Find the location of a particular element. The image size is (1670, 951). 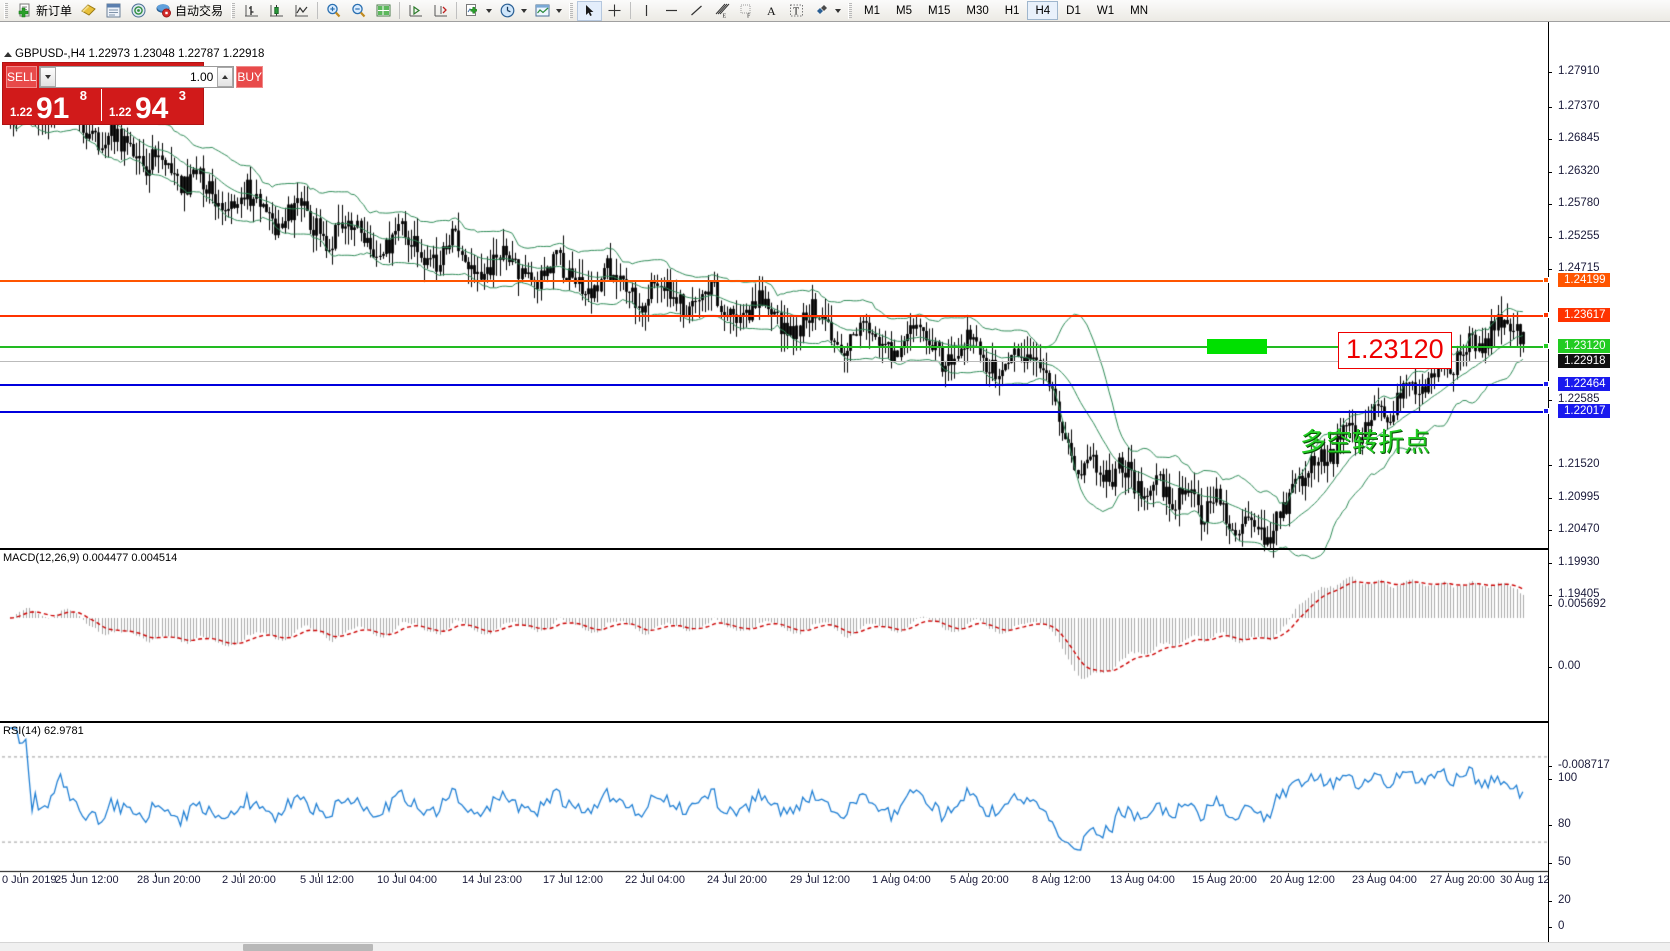

new-order-button: 新订单 is located at coordinates (44, 11).